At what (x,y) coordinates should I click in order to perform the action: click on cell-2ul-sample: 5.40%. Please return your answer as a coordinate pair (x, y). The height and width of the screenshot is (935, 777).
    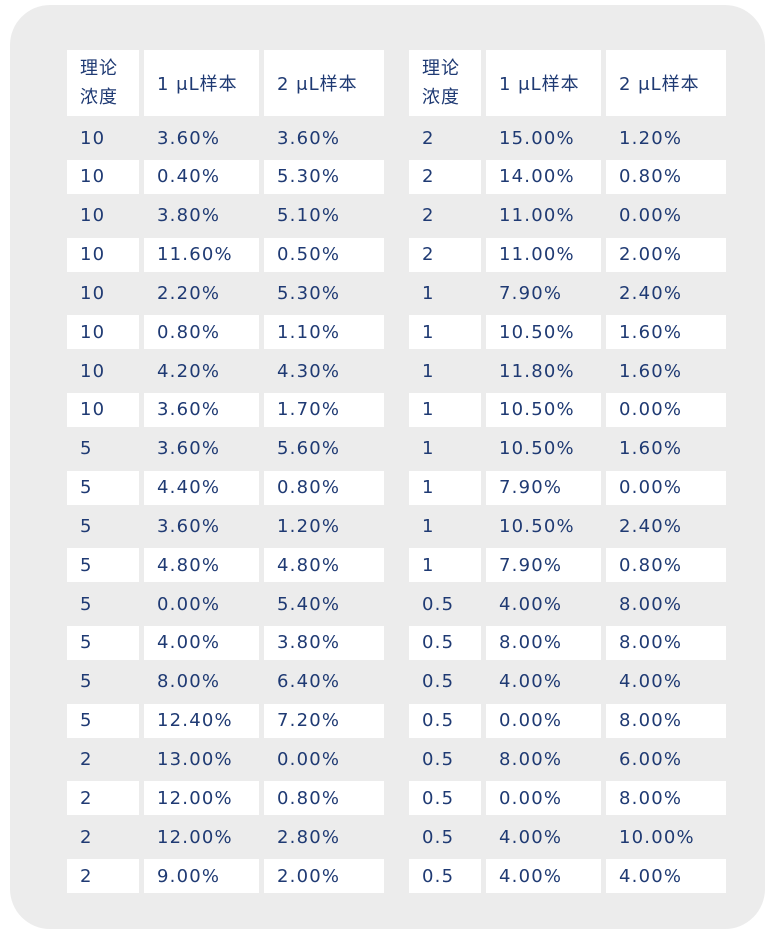
    Looking at the image, I should click on (309, 604).